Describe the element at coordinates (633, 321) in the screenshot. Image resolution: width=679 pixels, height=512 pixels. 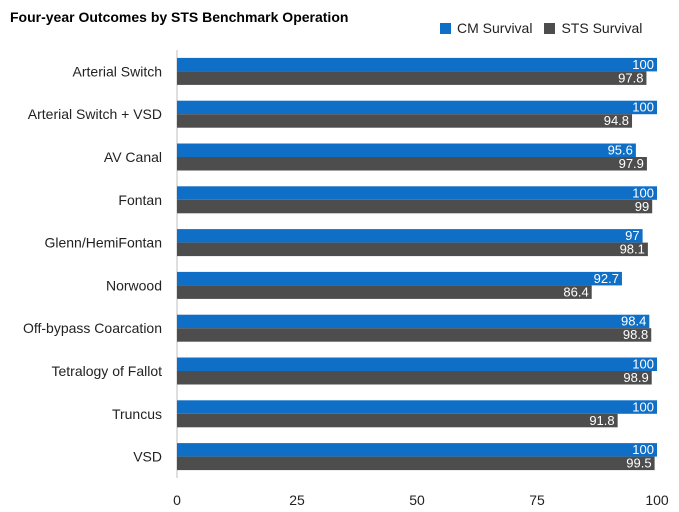
I see `data-label: 98.4` at that location.